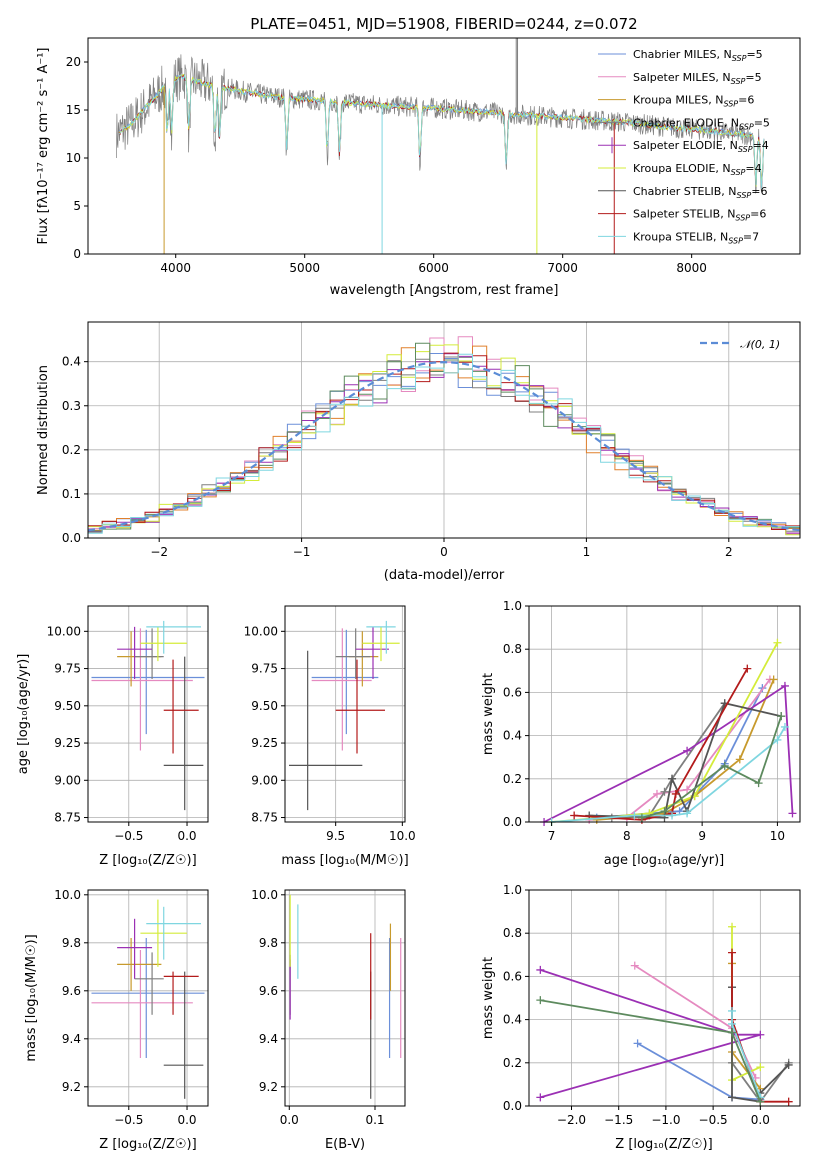 This screenshot has width=819, height=1170. I want to click on y-tick-label: 10.00, so click(261, 631).